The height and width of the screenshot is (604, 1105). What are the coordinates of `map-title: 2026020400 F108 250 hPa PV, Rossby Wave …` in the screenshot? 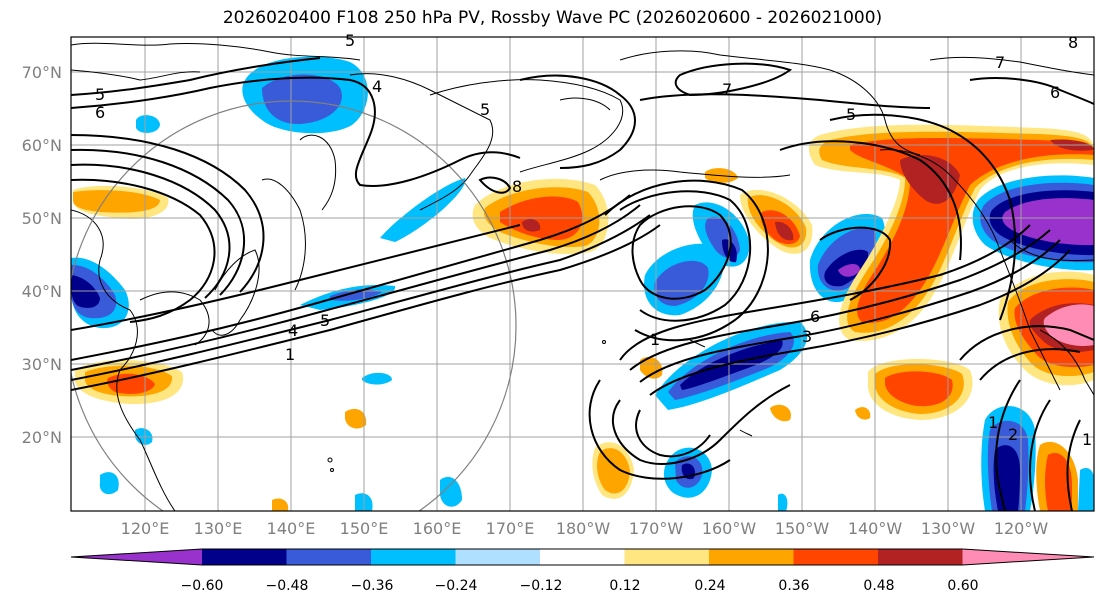 It's located at (552, 18).